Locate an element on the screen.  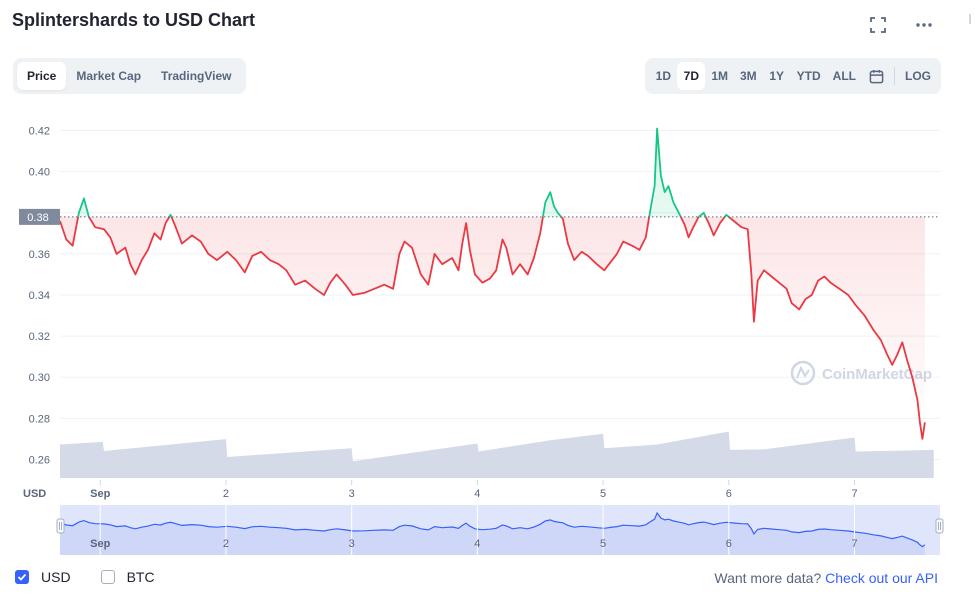
tab-price: Price is located at coordinates (42, 76).